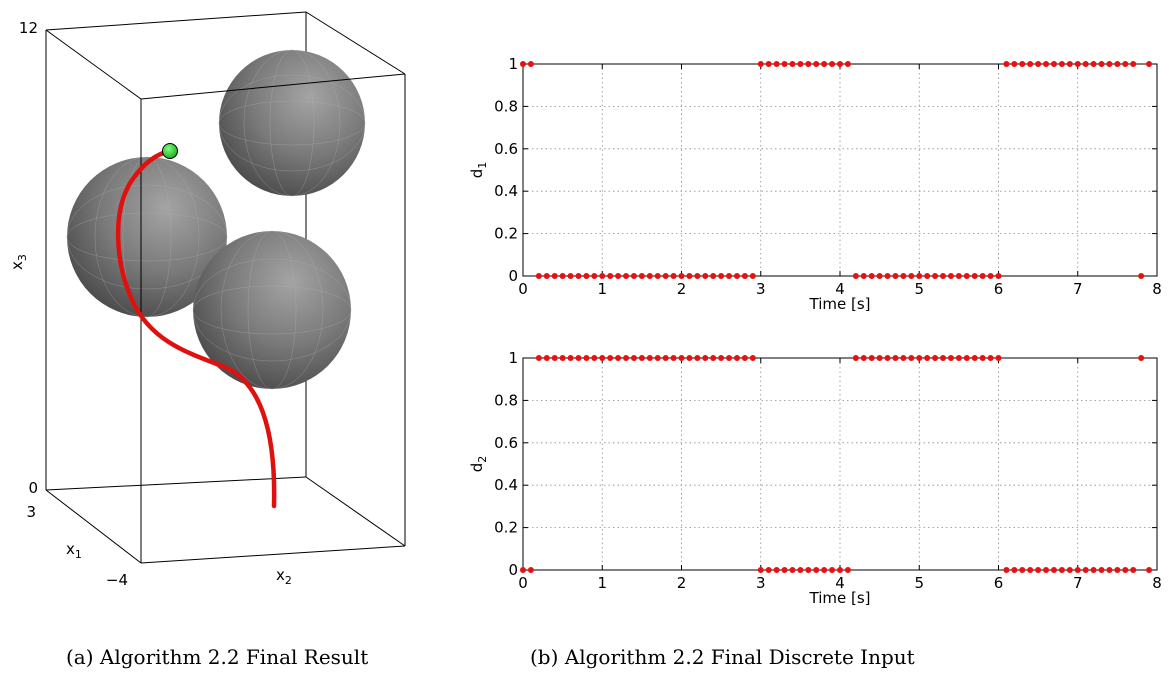 Image resolution: width=1172 pixels, height=681 pixels. What do you see at coordinates (117, 580) in the screenshot?
I see `x1-tick-min: −4` at bounding box center [117, 580].